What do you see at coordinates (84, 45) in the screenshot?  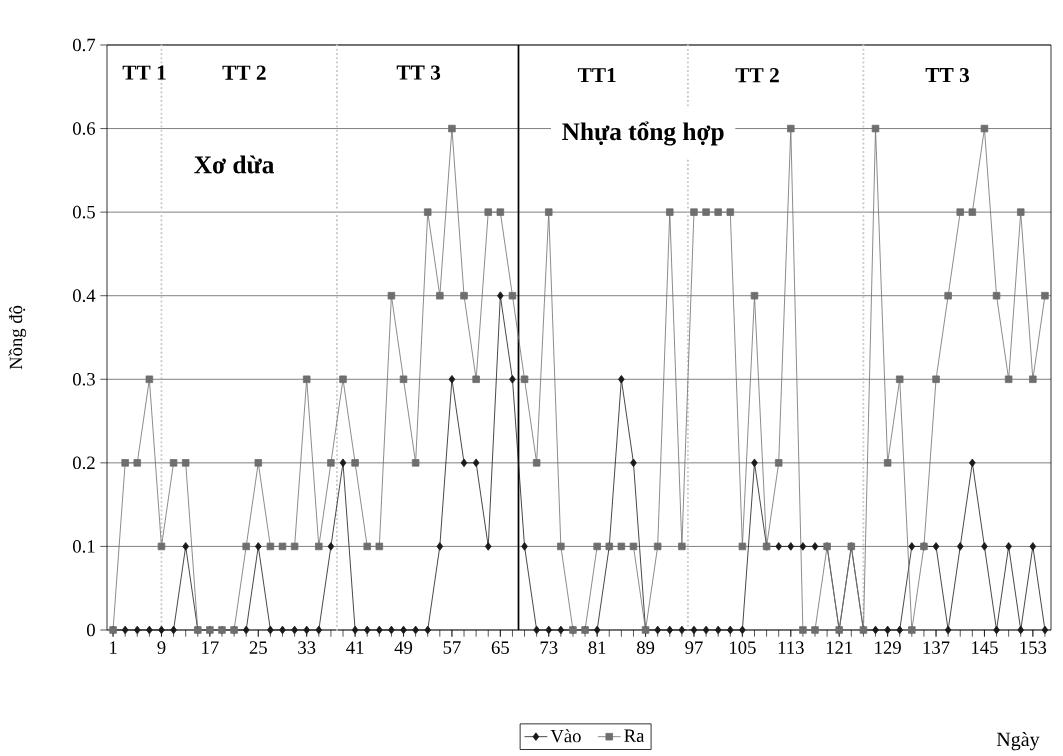 I see `y-tick-label: 0.7` at bounding box center [84, 45].